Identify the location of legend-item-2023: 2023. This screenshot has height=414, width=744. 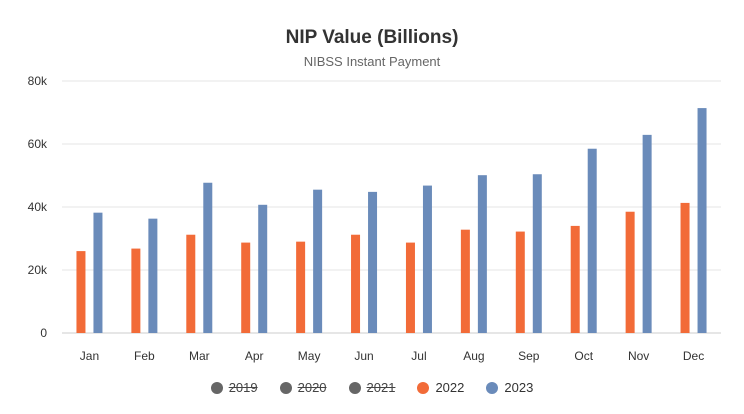
(509, 387).